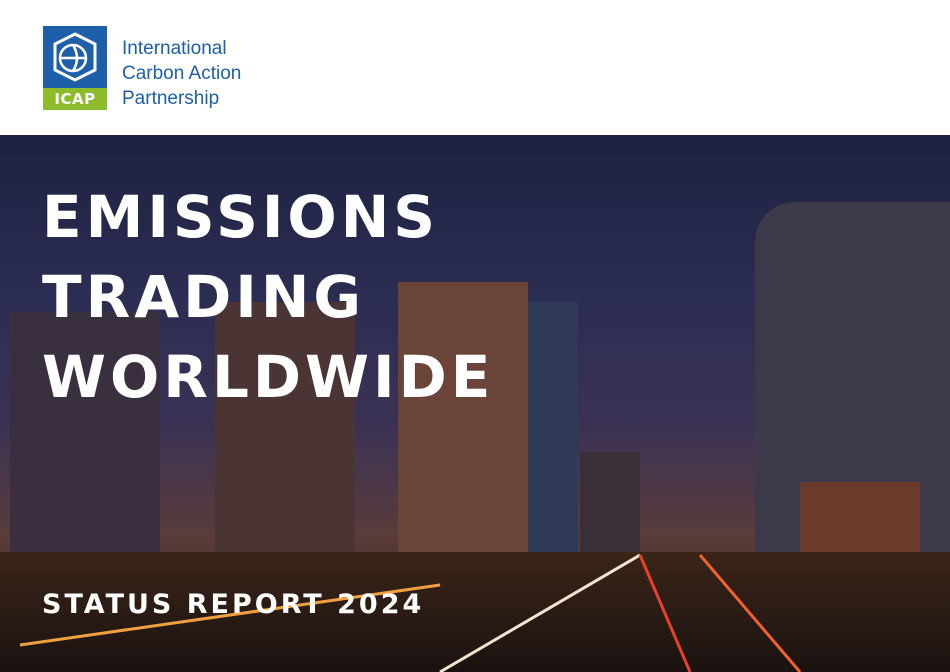  I want to click on title-line: WORLDWIDE, so click(268, 377).